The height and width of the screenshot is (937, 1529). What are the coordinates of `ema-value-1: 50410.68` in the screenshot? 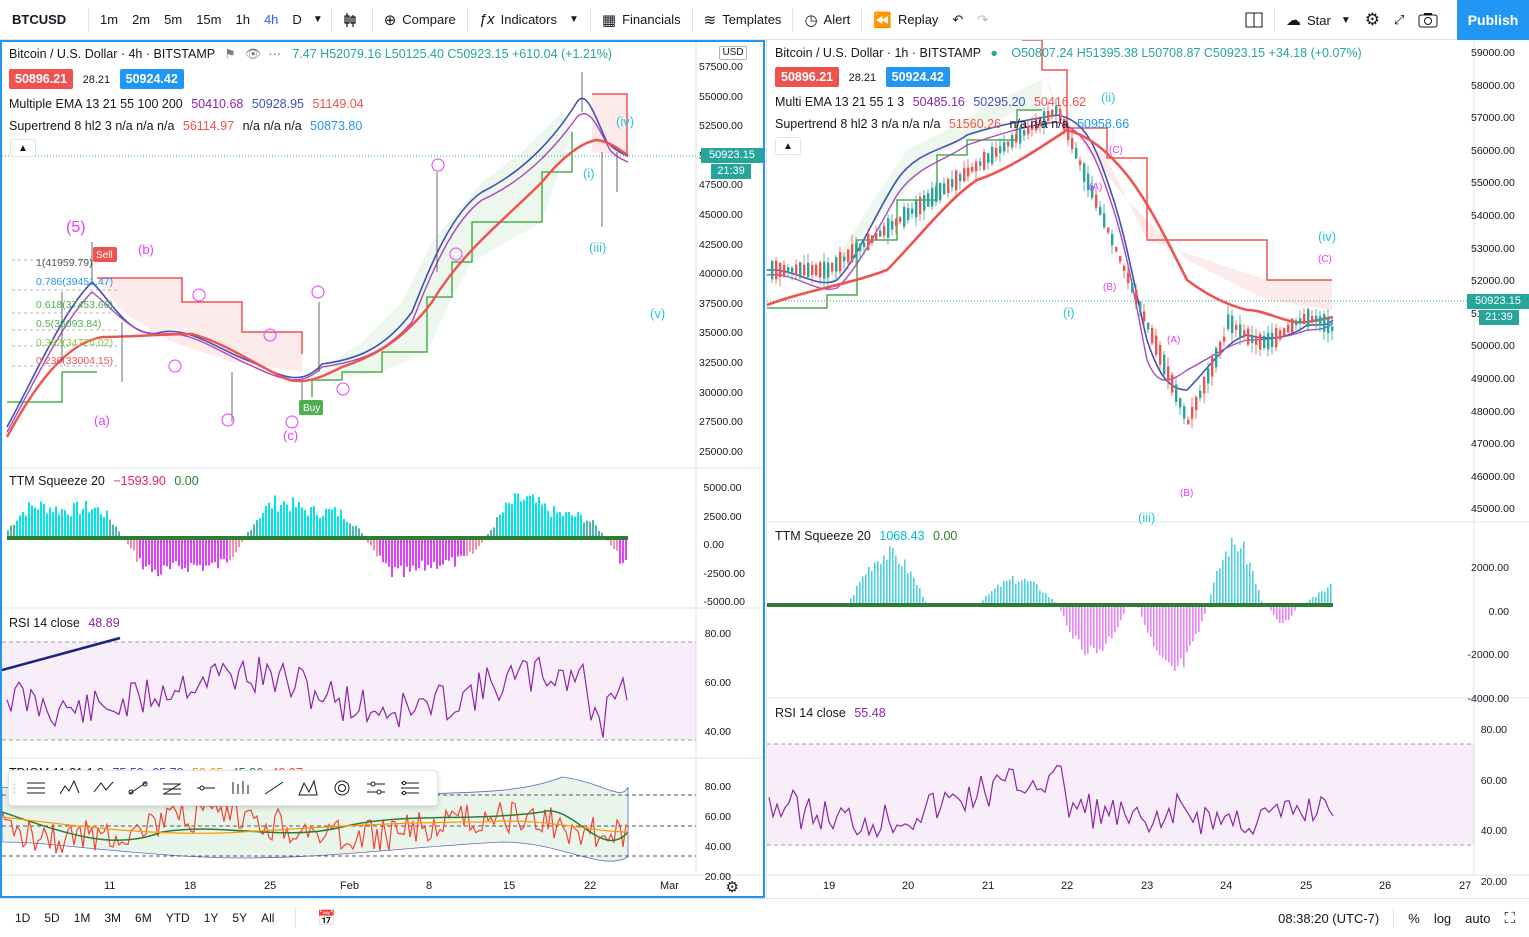 It's located at (217, 104).